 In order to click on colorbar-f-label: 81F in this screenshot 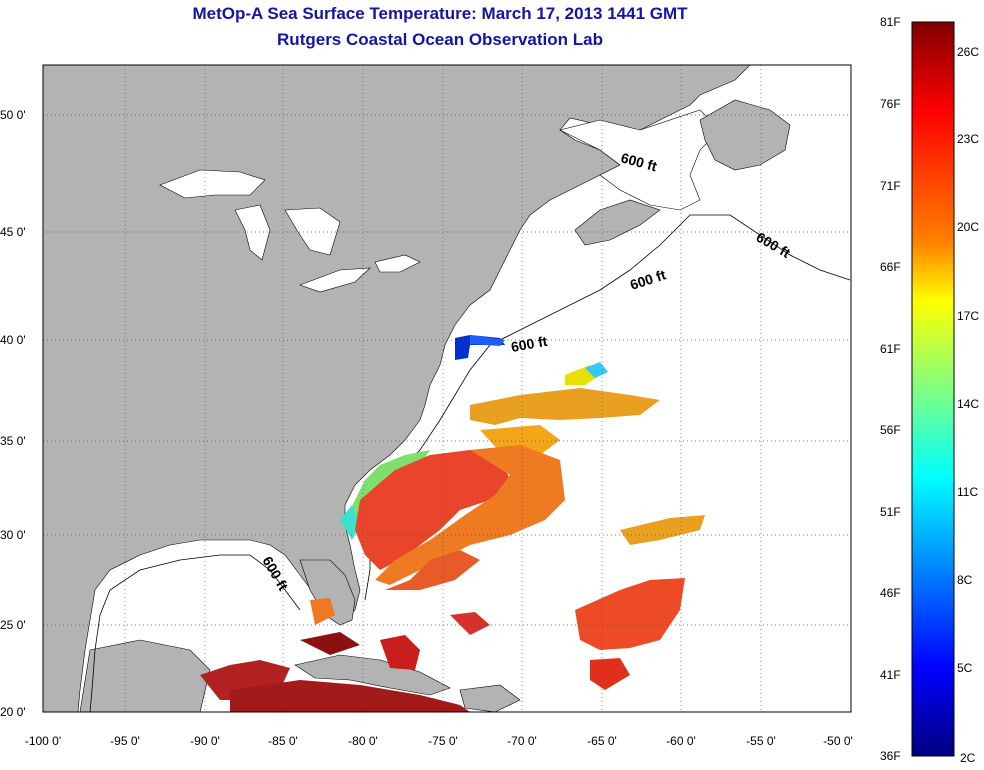, I will do `click(890, 22)`.